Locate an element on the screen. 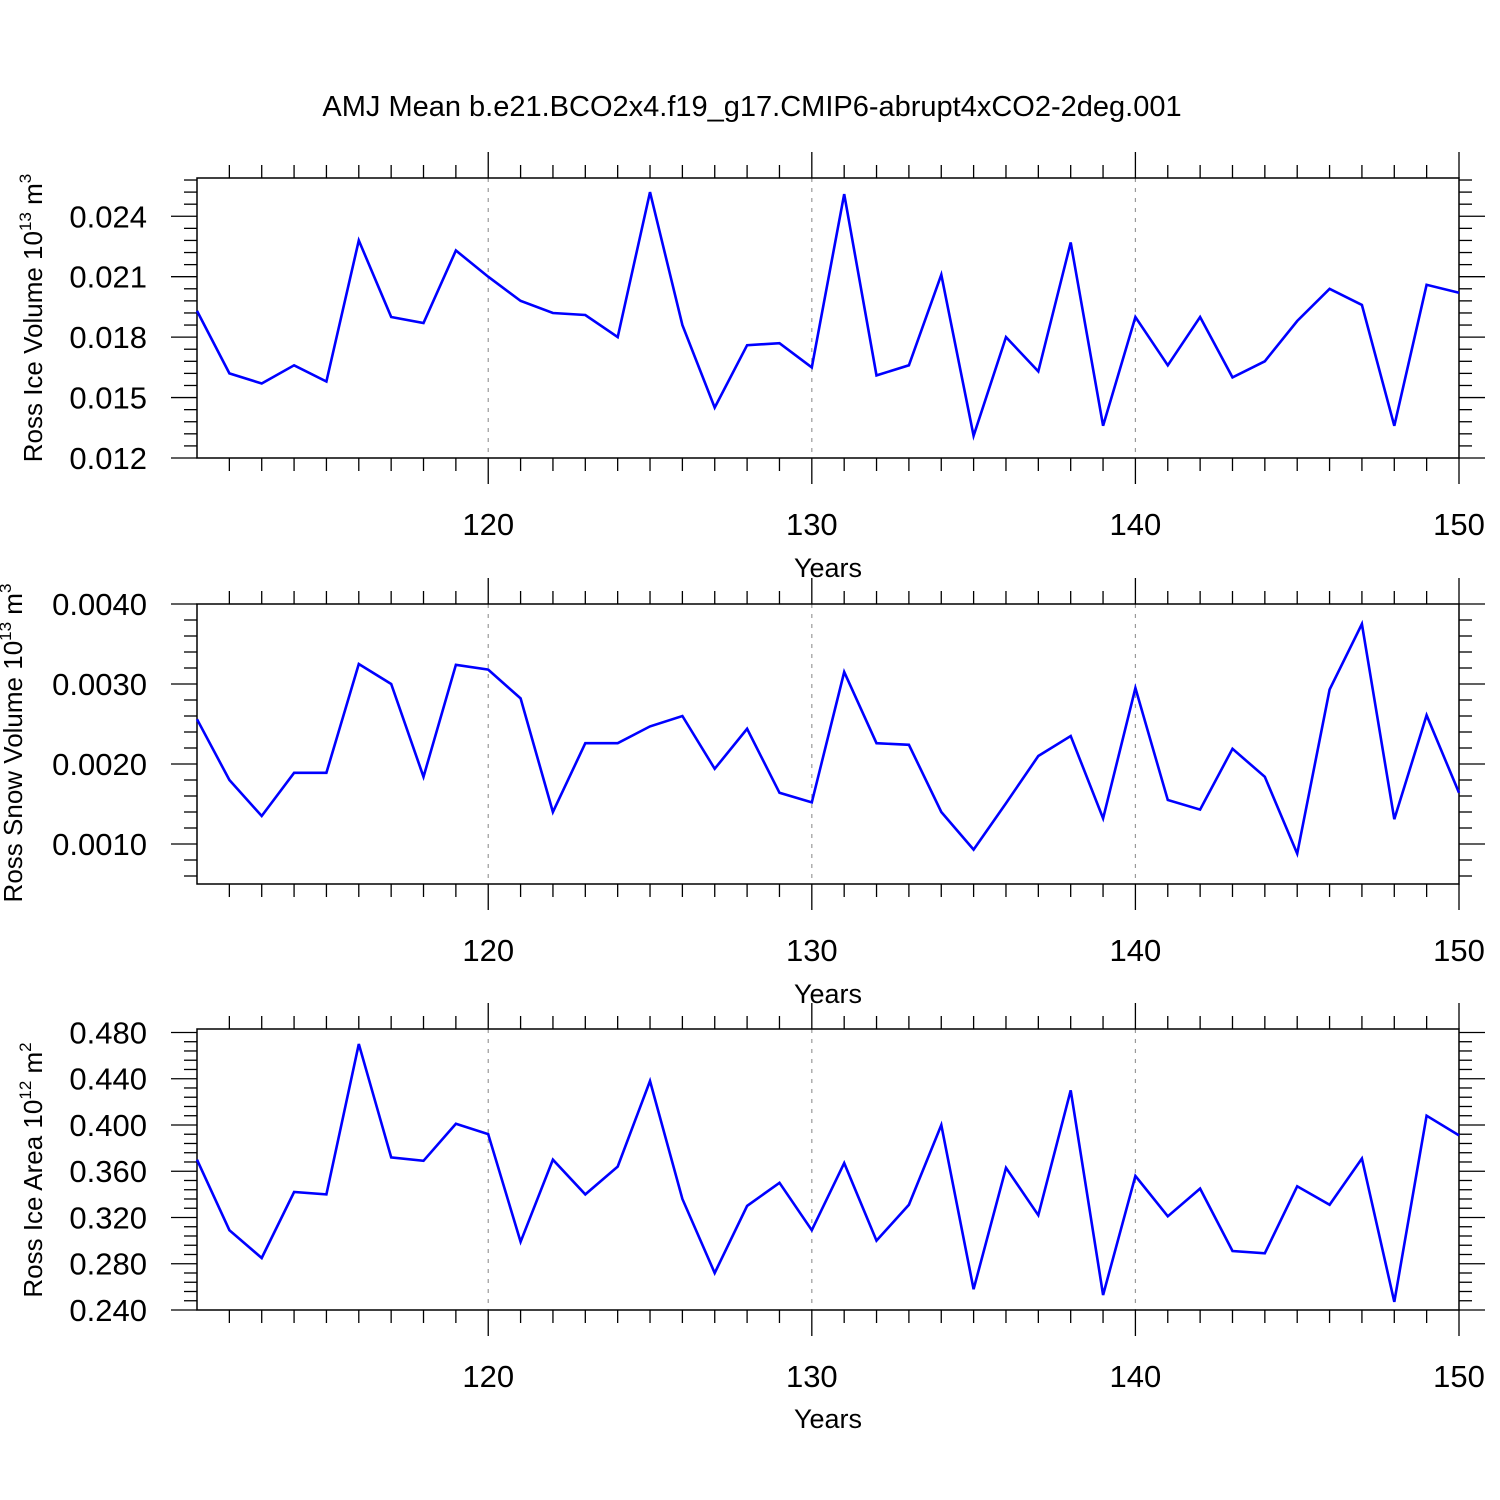 Image resolution: width=1500 pixels, height=1500 pixels. ice-volume-y-tick-label: 0.012 is located at coordinates (108, 458).